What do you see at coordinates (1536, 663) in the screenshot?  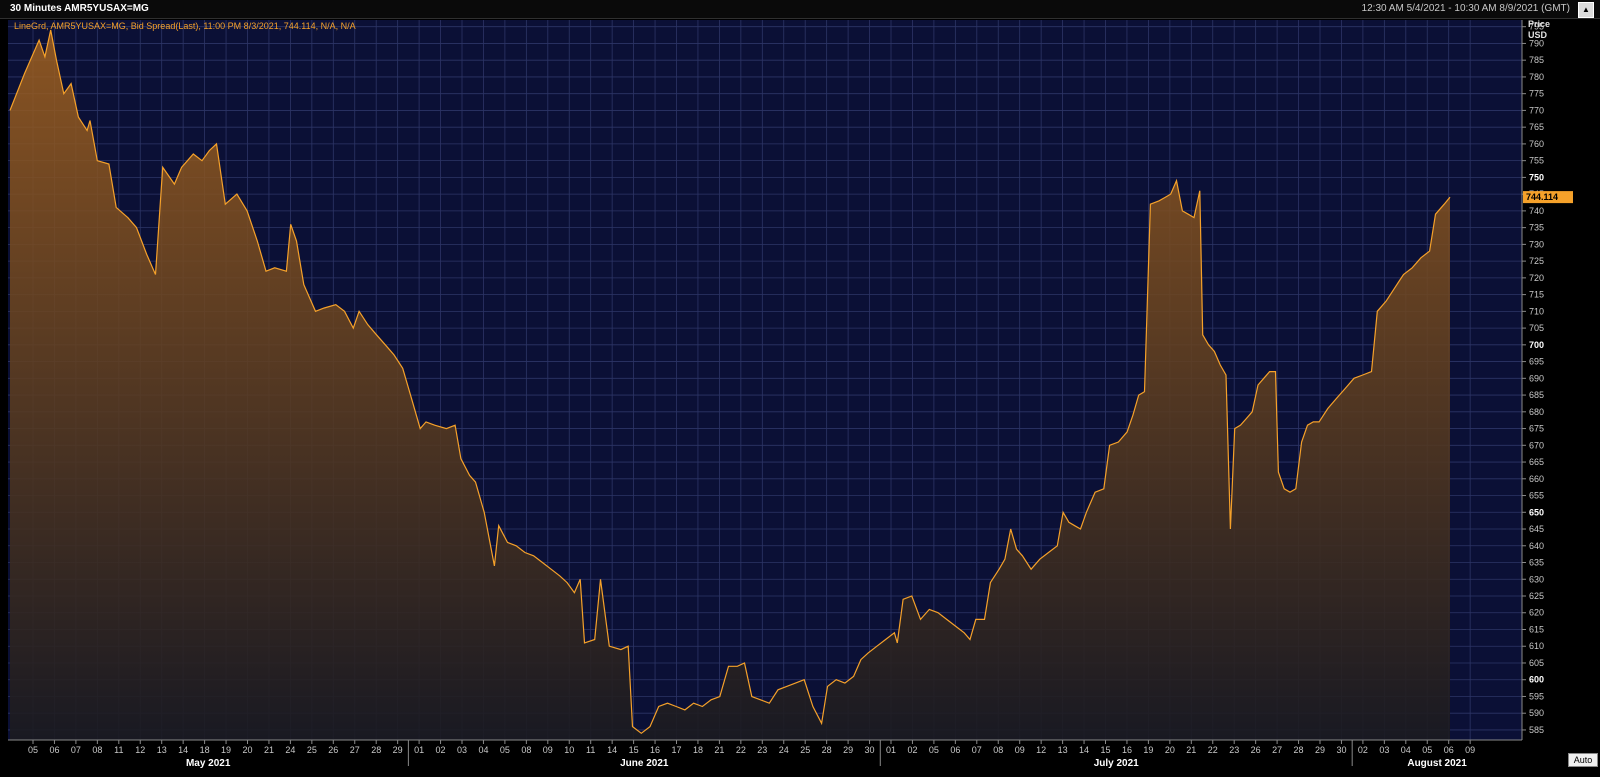 I see `price-tick-label: 605` at bounding box center [1536, 663].